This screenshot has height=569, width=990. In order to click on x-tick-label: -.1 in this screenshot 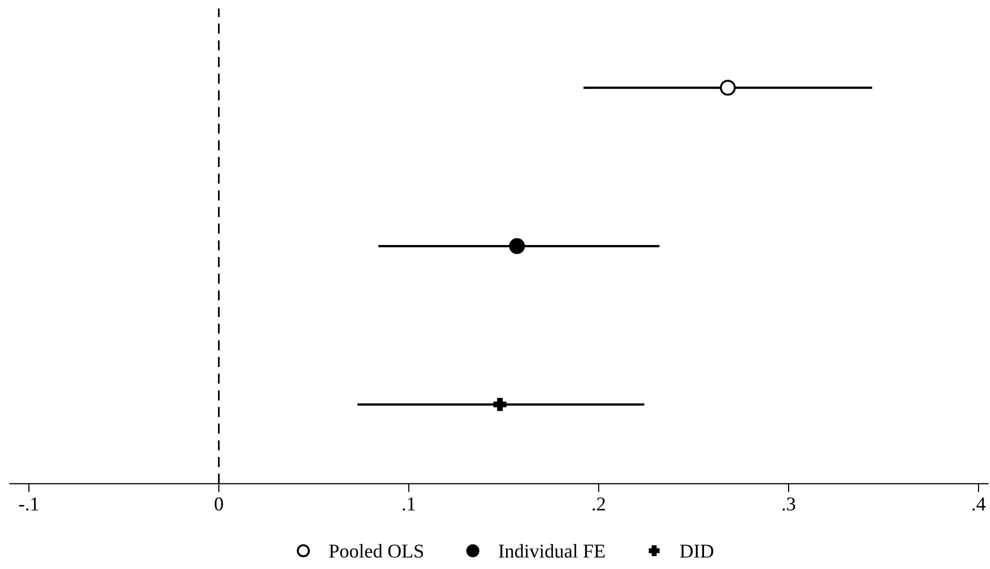, I will do `click(28, 504)`.